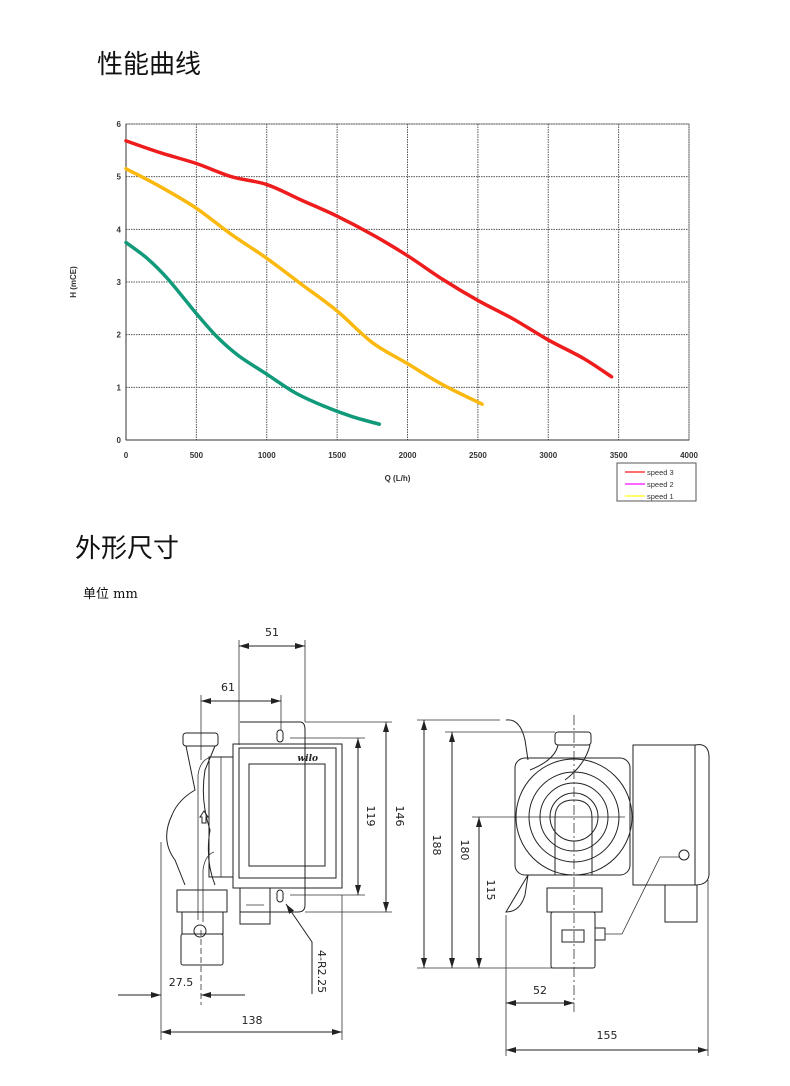 Image resolution: width=790 pixels, height=1086 pixels. I want to click on side-view: 51 61 wilo 119 146, so click(262, 833).